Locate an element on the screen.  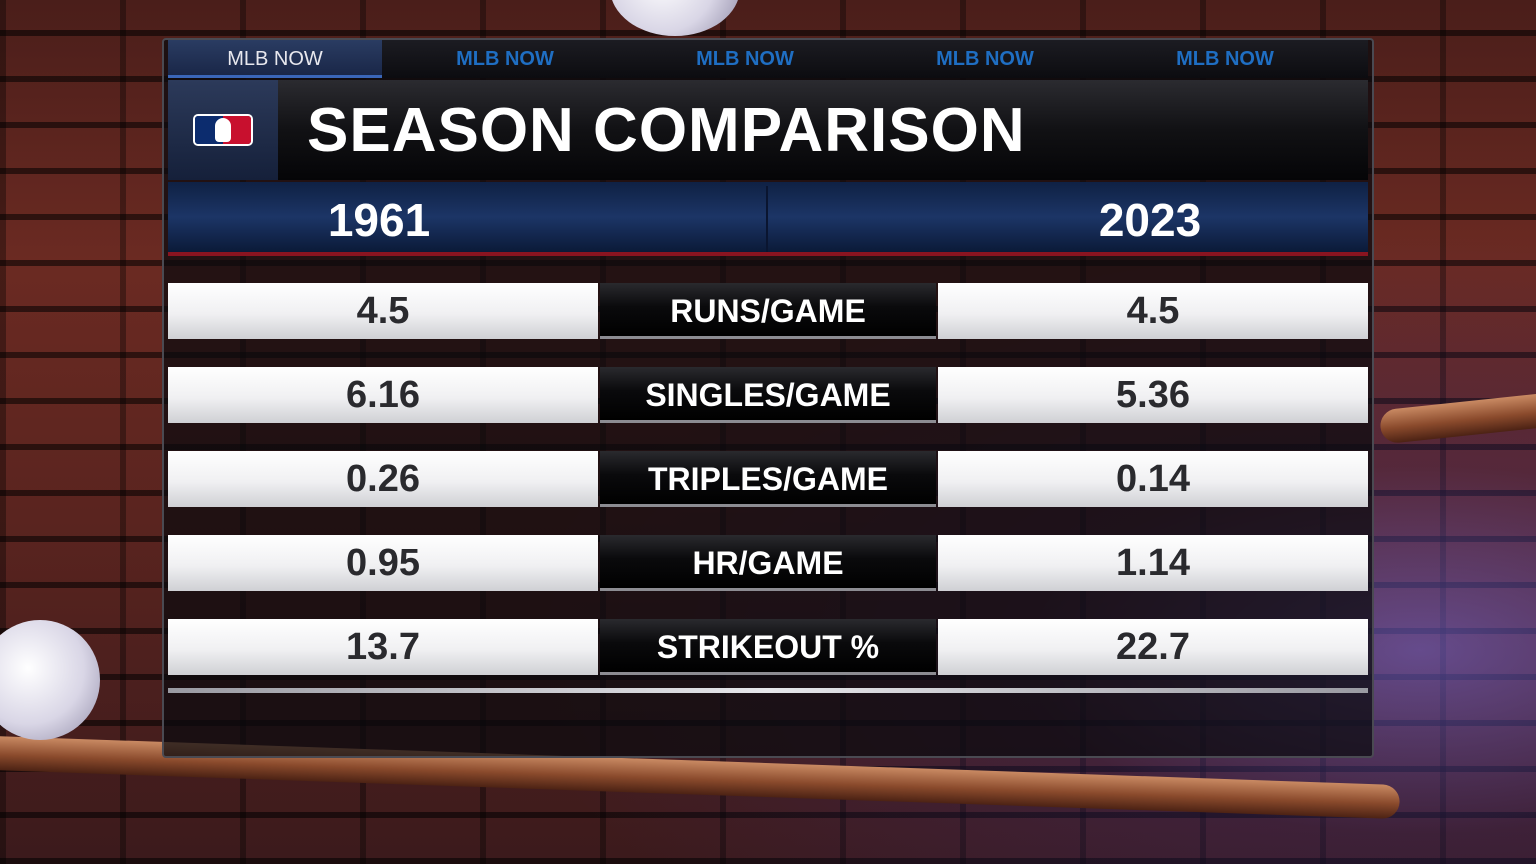
table-row: 6.16 SINGLES/GAME 5.36 is located at coordinates (768, 395).